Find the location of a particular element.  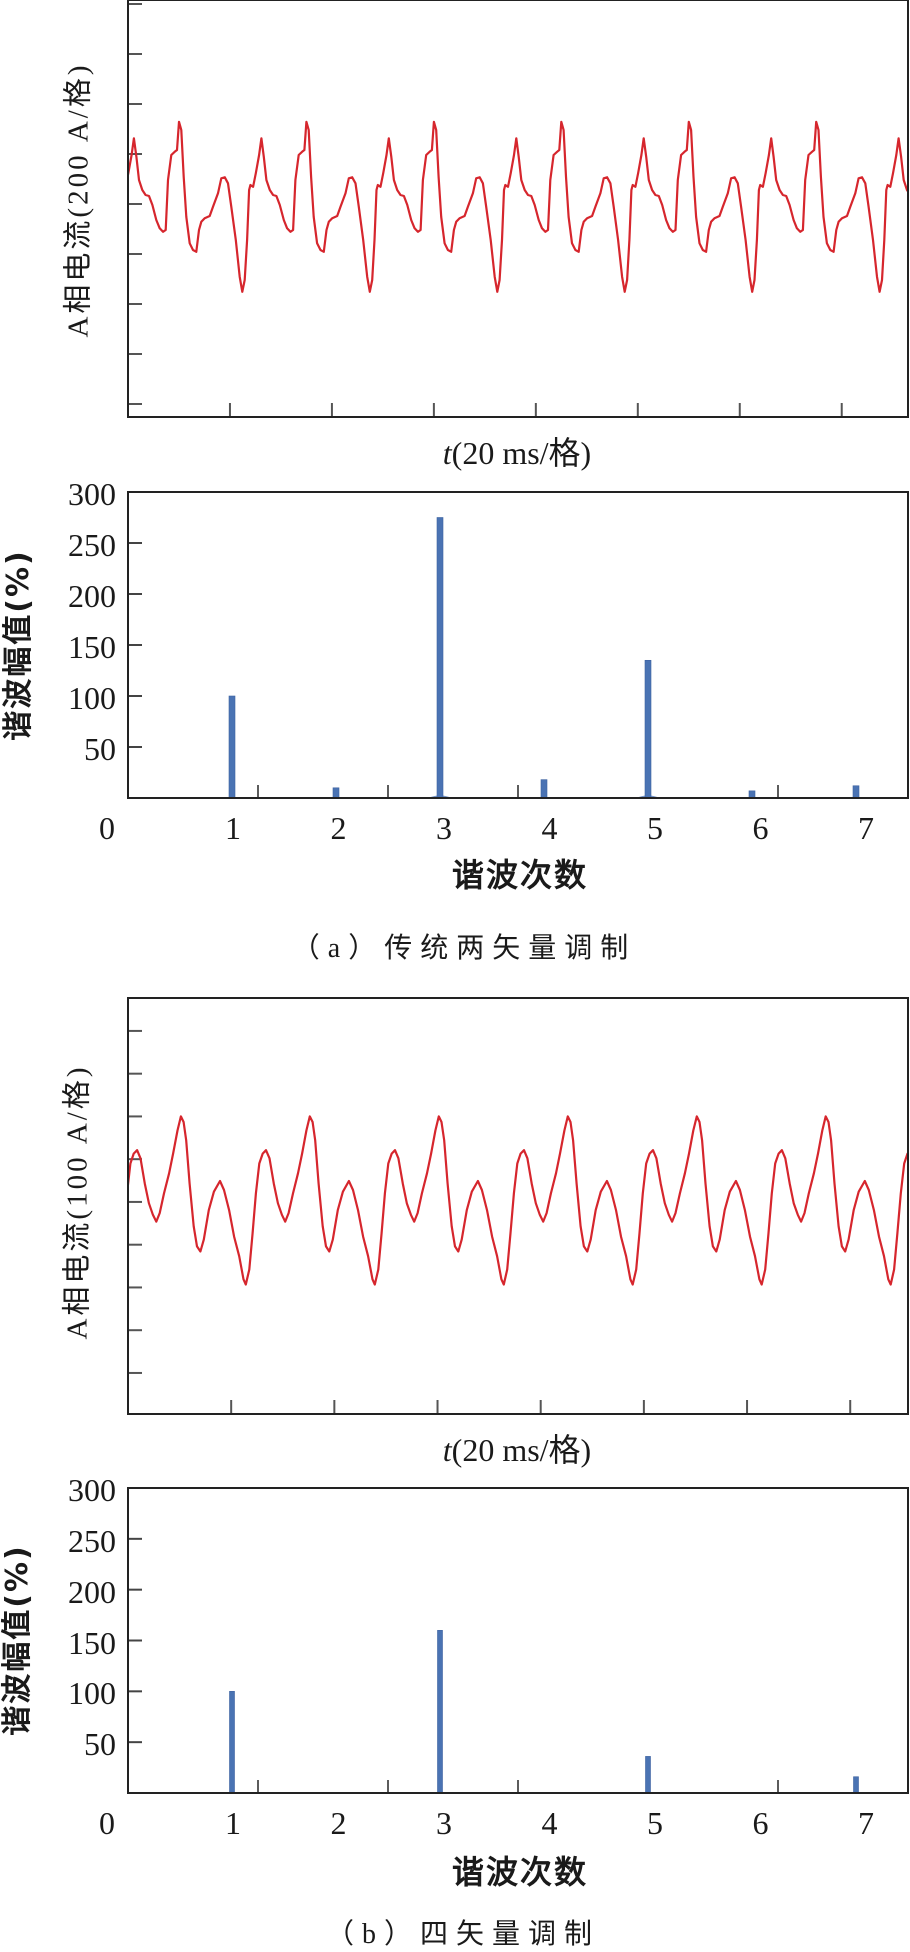

caption-a: （a）传统两矢量调制 is located at coordinates (464, 948).